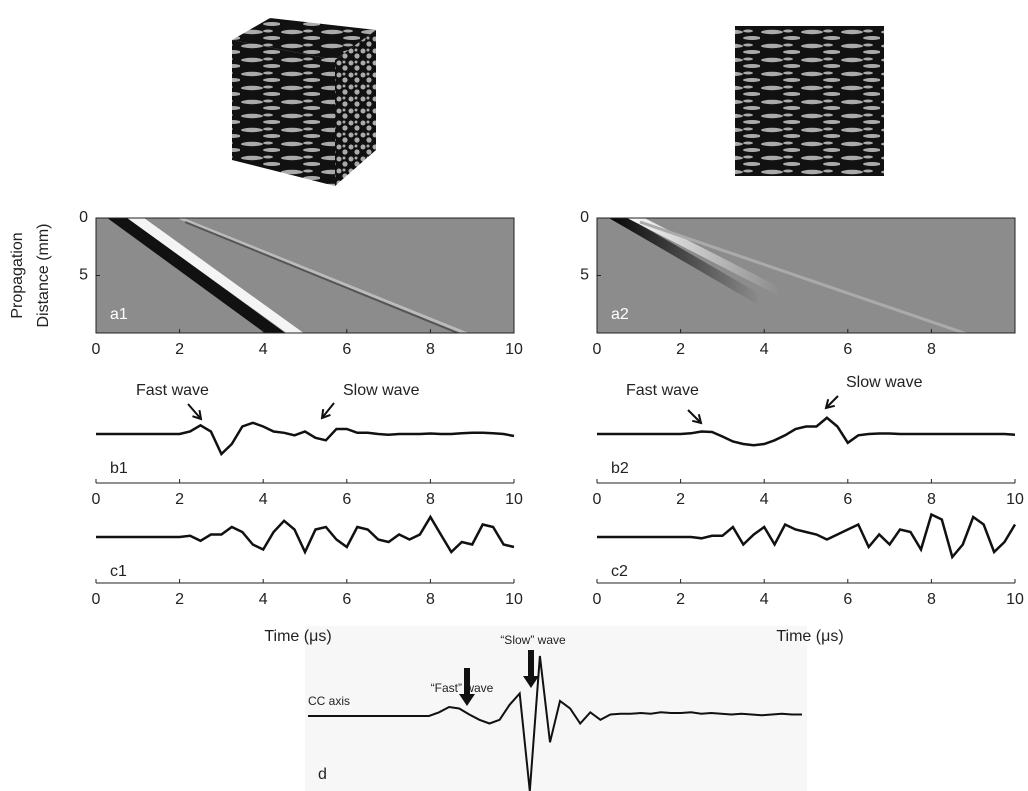  I want to click on panel-label: b1, so click(119, 468).